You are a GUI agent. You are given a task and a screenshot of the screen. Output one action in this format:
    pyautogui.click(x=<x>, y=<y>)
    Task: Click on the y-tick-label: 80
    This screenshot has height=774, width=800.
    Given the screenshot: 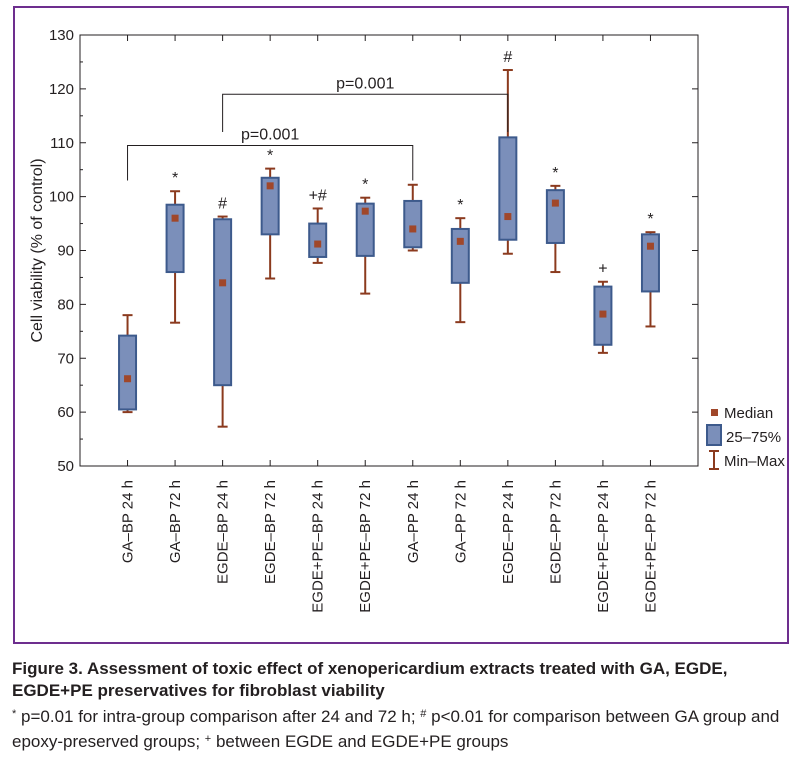 What is the action you would take?
    pyautogui.click(x=65, y=304)
    